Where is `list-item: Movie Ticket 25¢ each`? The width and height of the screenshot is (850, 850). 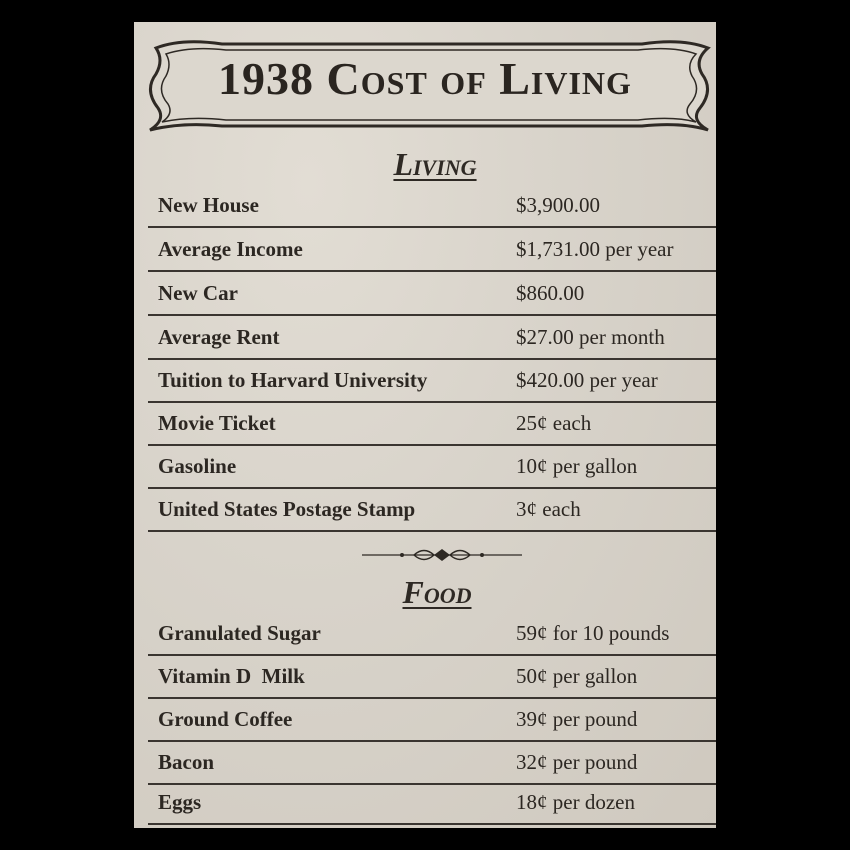
list-item: Movie Ticket 25¢ each is located at coordinates (432, 424).